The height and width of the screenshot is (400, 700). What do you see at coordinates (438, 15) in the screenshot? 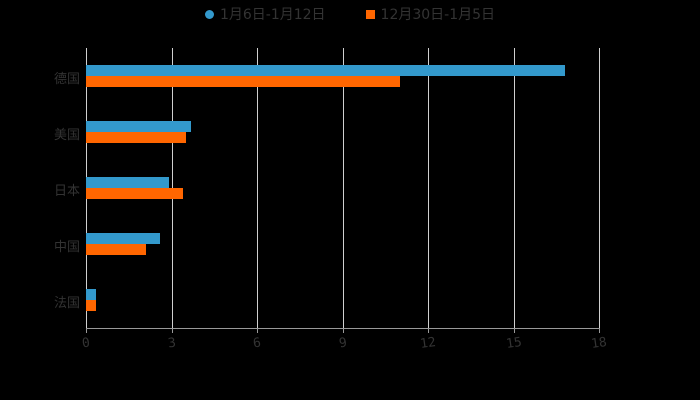
I see `legend-label-series-2: 12月30日-1月5日` at bounding box center [438, 15].